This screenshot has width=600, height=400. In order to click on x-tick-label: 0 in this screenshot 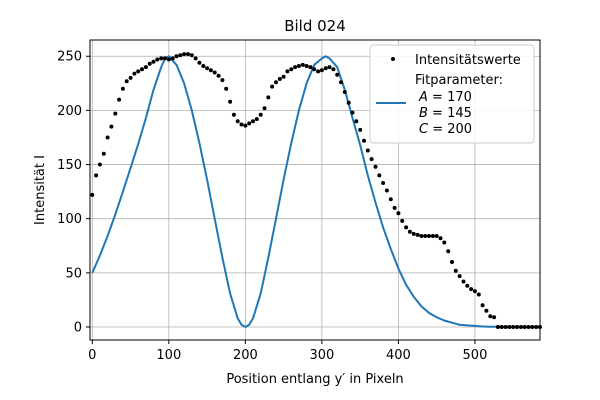, I will do `click(92, 355)`.